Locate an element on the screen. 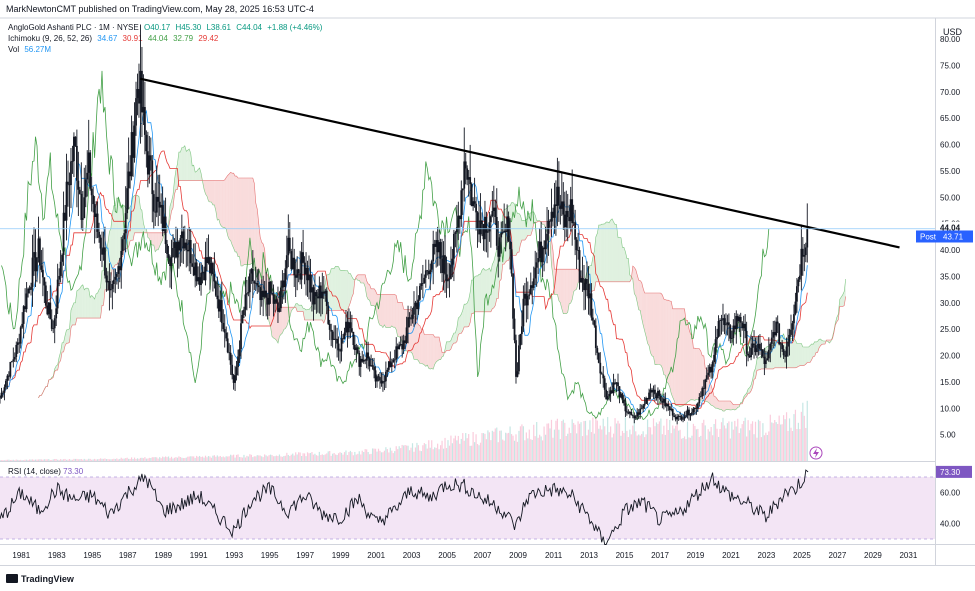  brand-name: TradingView is located at coordinates (47, 579).